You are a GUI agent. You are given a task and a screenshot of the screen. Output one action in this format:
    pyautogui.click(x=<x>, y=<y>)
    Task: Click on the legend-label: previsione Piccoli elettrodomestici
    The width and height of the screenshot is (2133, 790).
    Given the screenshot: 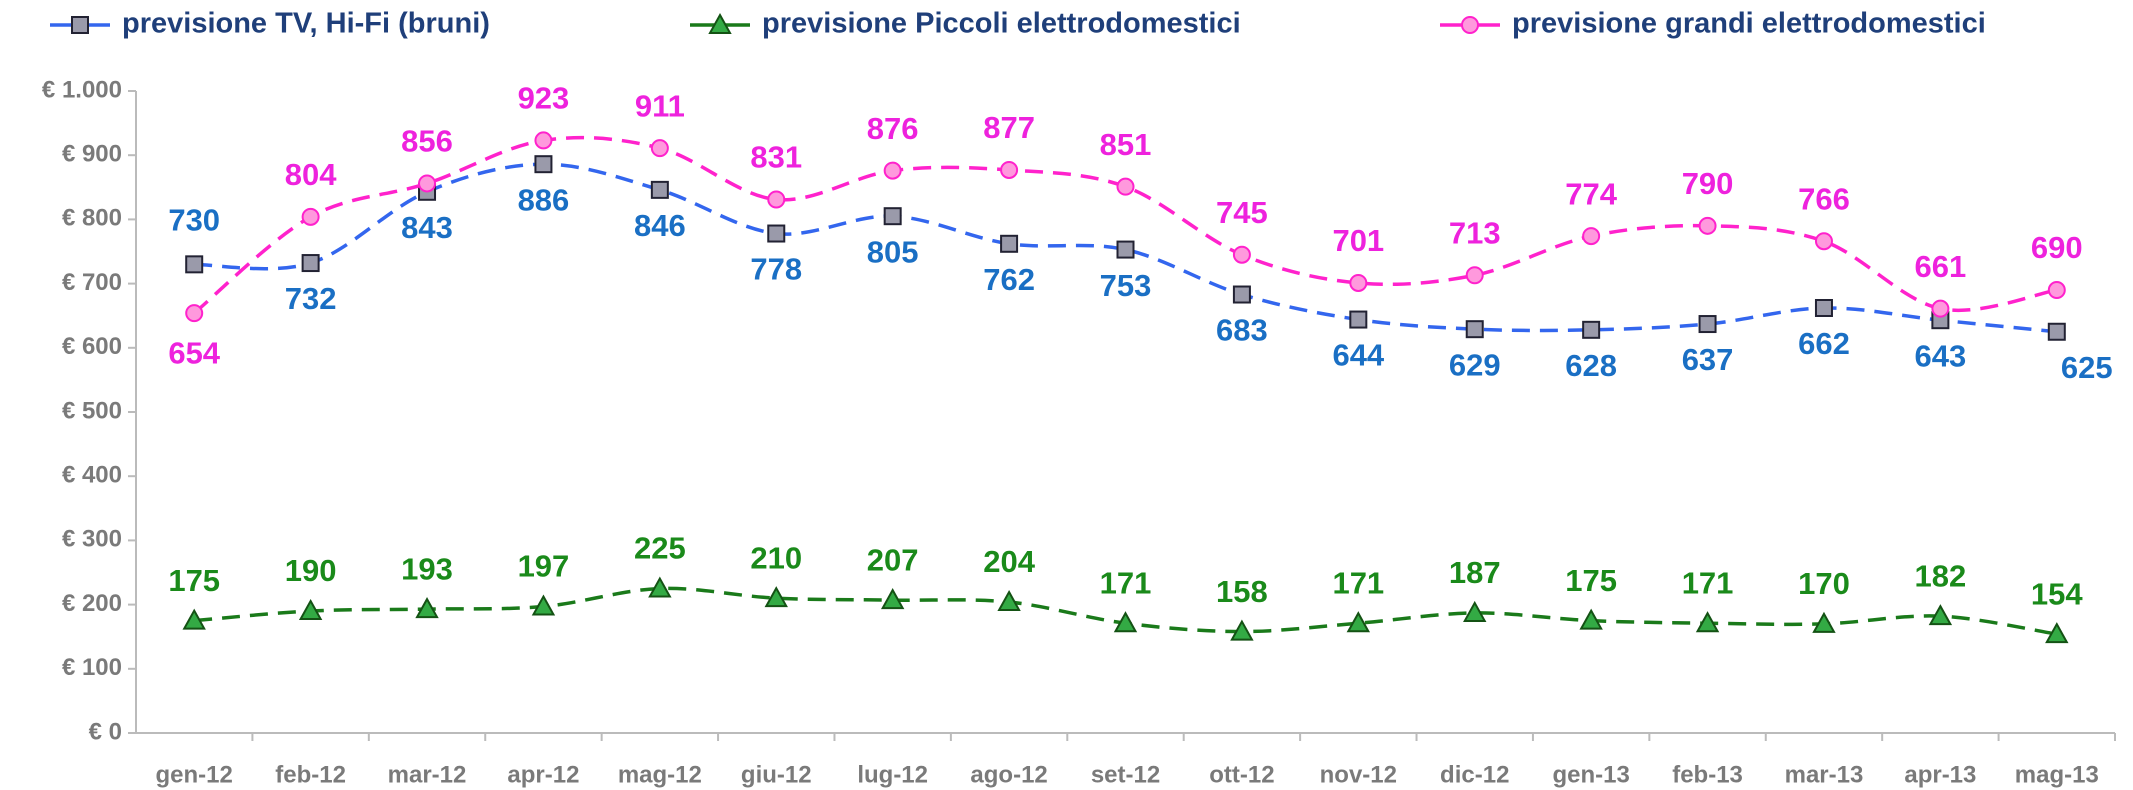 What is the action you would take?
    pyautogui.click(x=1001, y=24)
    